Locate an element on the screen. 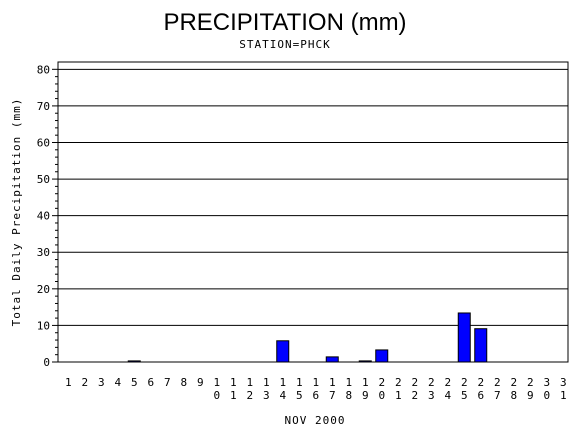  y-axis-ticks: 0 10 20 30 40 50 60 70 80 is located at coordinates (47, 216).